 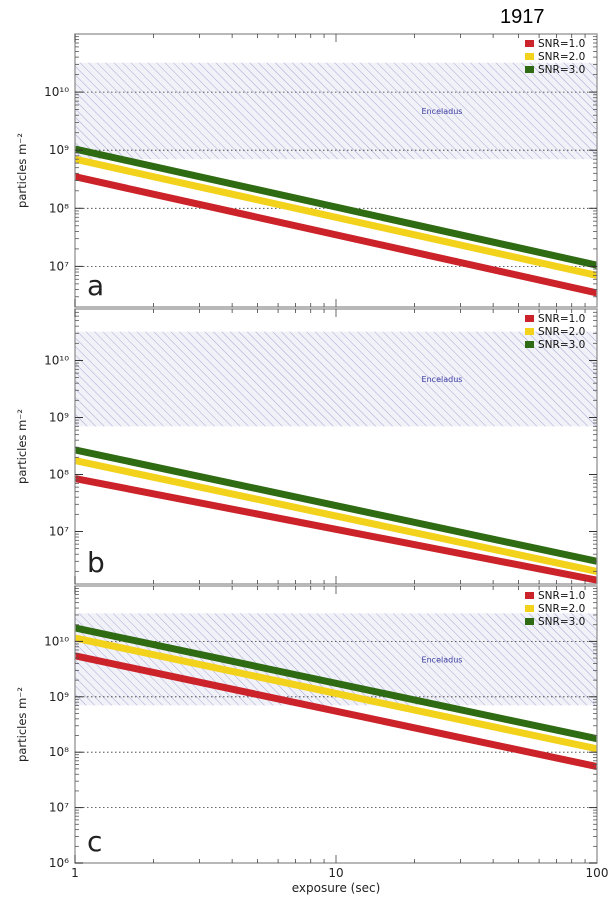 What do you see at coordinates (59, 863) in the screenshot?
I see `y-tick-label: 10⁶` at bounding box center [59, 863].